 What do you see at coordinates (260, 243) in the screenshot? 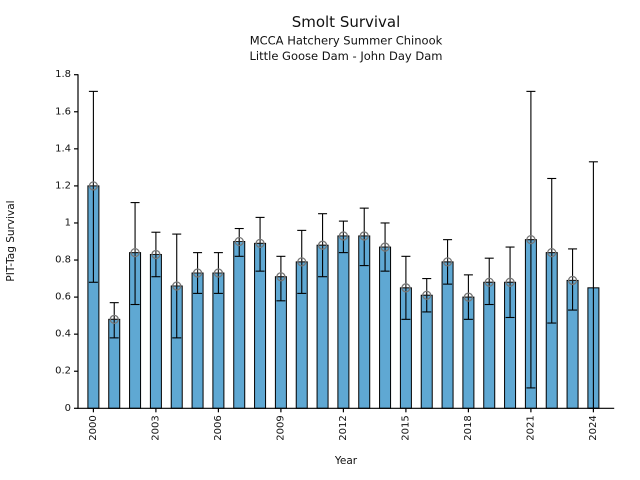
I see `marker-circle-2008` at bounding box center [260, 243].